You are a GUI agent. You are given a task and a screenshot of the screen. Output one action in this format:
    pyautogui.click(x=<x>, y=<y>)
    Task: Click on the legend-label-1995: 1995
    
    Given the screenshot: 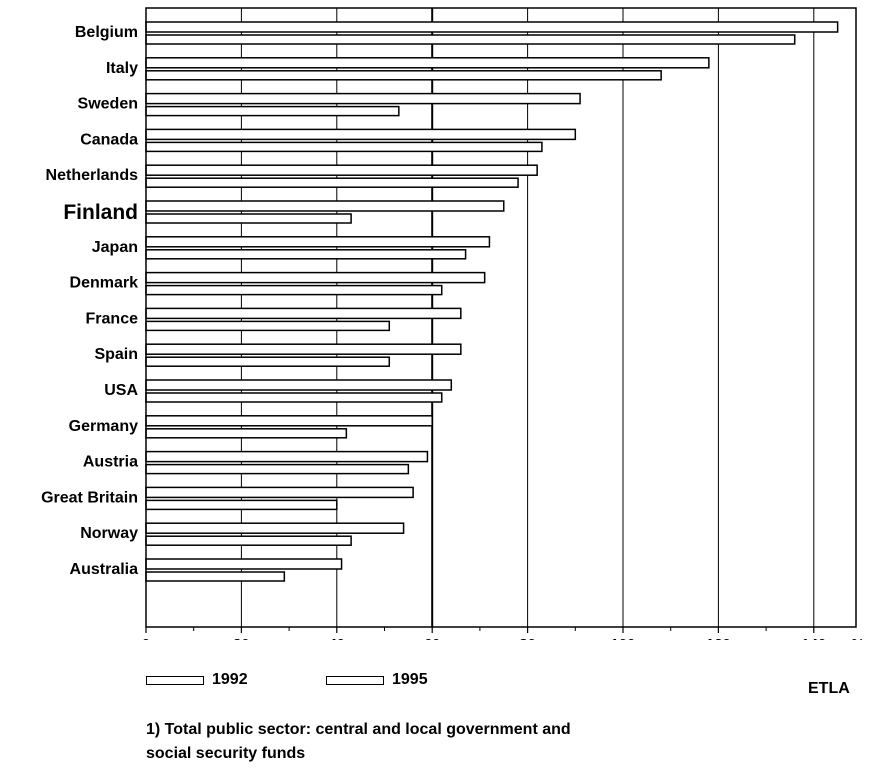 What is the action you would take?
    pyautogui.click(x=410, y=679)
    